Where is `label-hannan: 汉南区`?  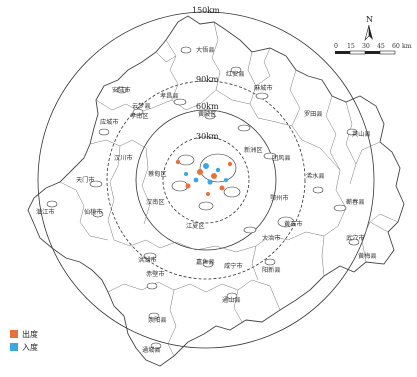
label-hannan: 汉南区 is located at coordinates (155, 202).